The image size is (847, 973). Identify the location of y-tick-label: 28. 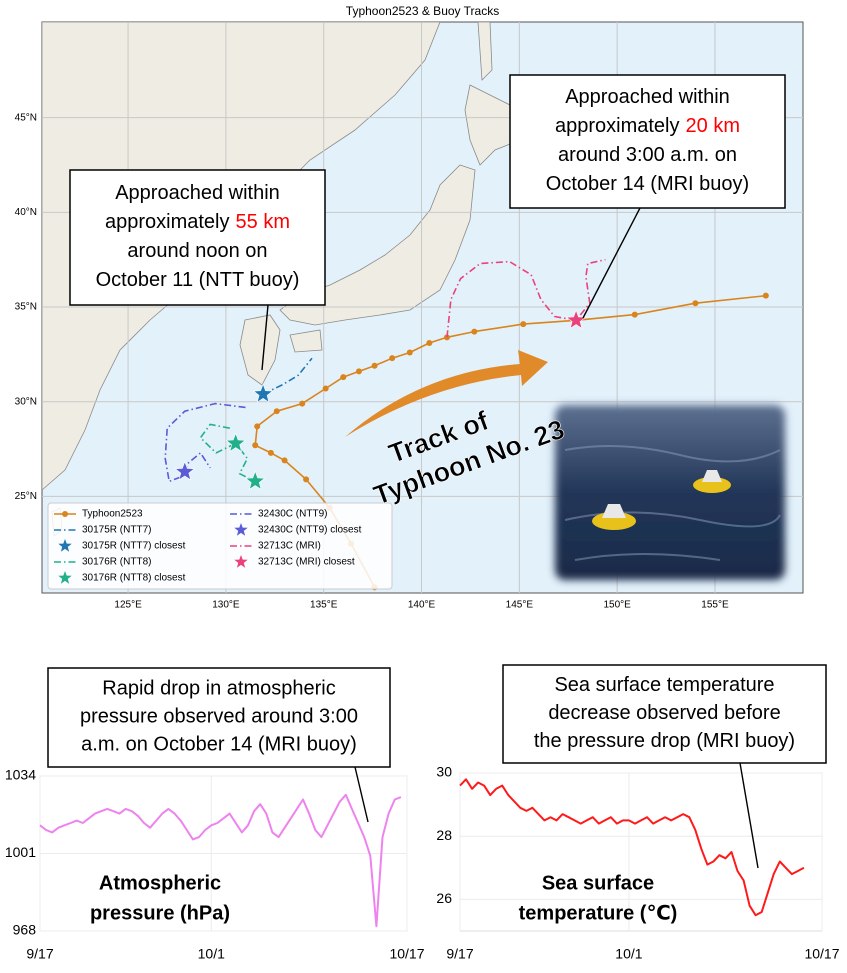
(444, 835).